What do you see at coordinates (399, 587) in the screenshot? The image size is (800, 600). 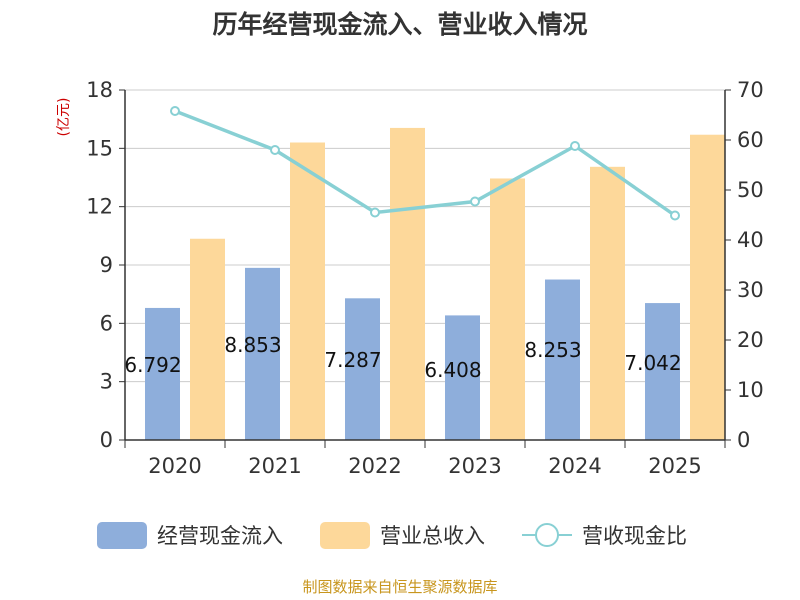 I see `source-note: 制图数据来自恒生聚源数据库` at bounding box center [399, 587].